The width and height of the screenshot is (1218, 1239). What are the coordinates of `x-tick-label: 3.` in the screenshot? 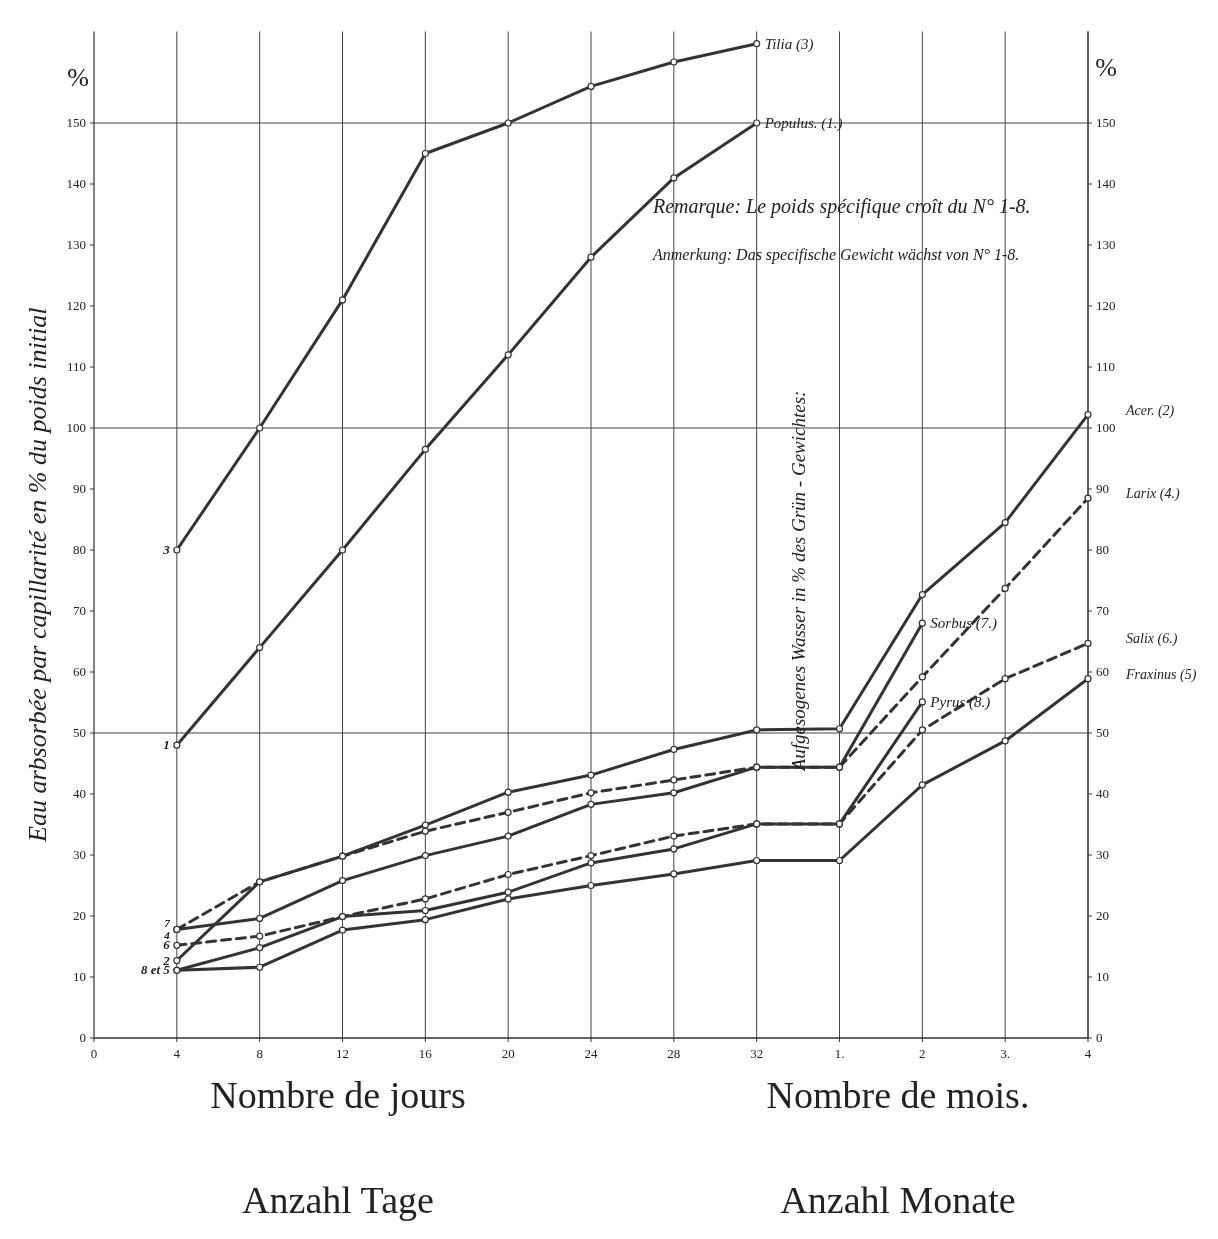 It's located at (1005, 1053).